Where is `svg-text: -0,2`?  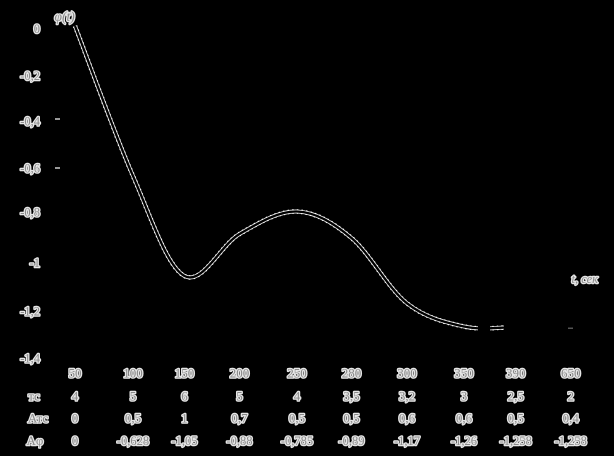
svg-text: -0,2 is located at coordinates (30, 76).